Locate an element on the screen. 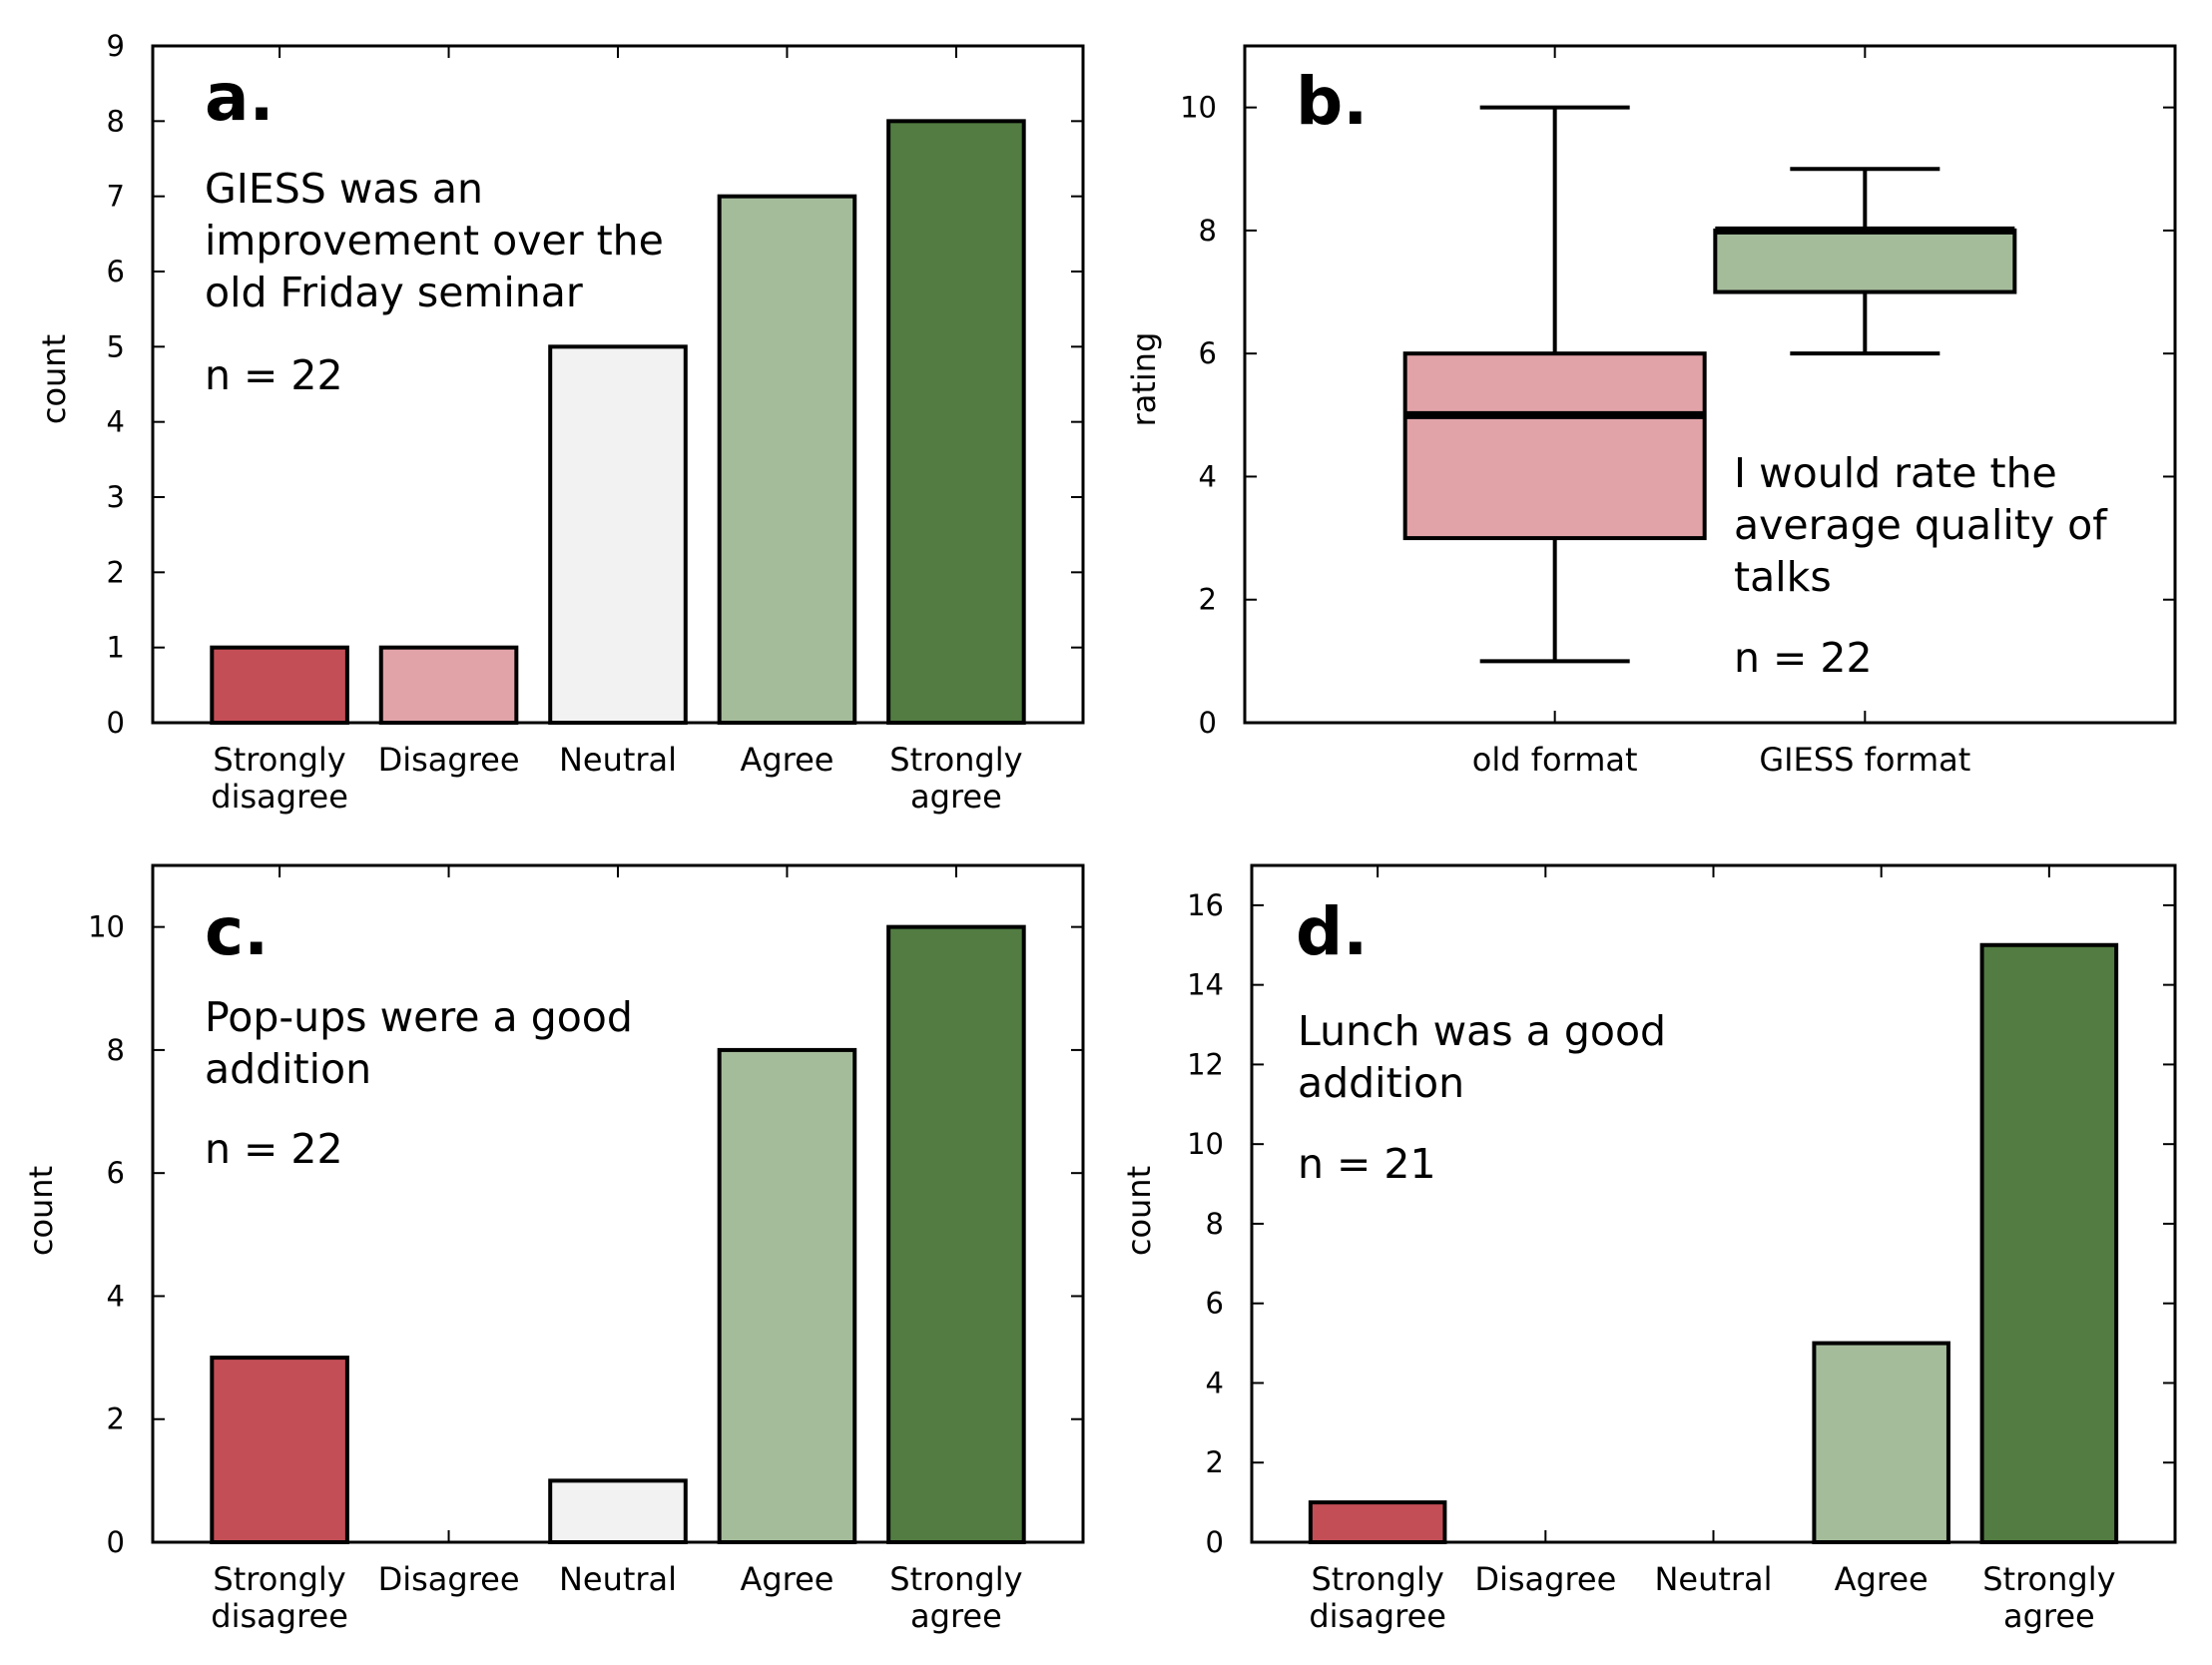 Image resolution: width=2212 pixels, height=1665 pixels. panel-caption-line: I would rate the is located at coordinates (1895, 473).